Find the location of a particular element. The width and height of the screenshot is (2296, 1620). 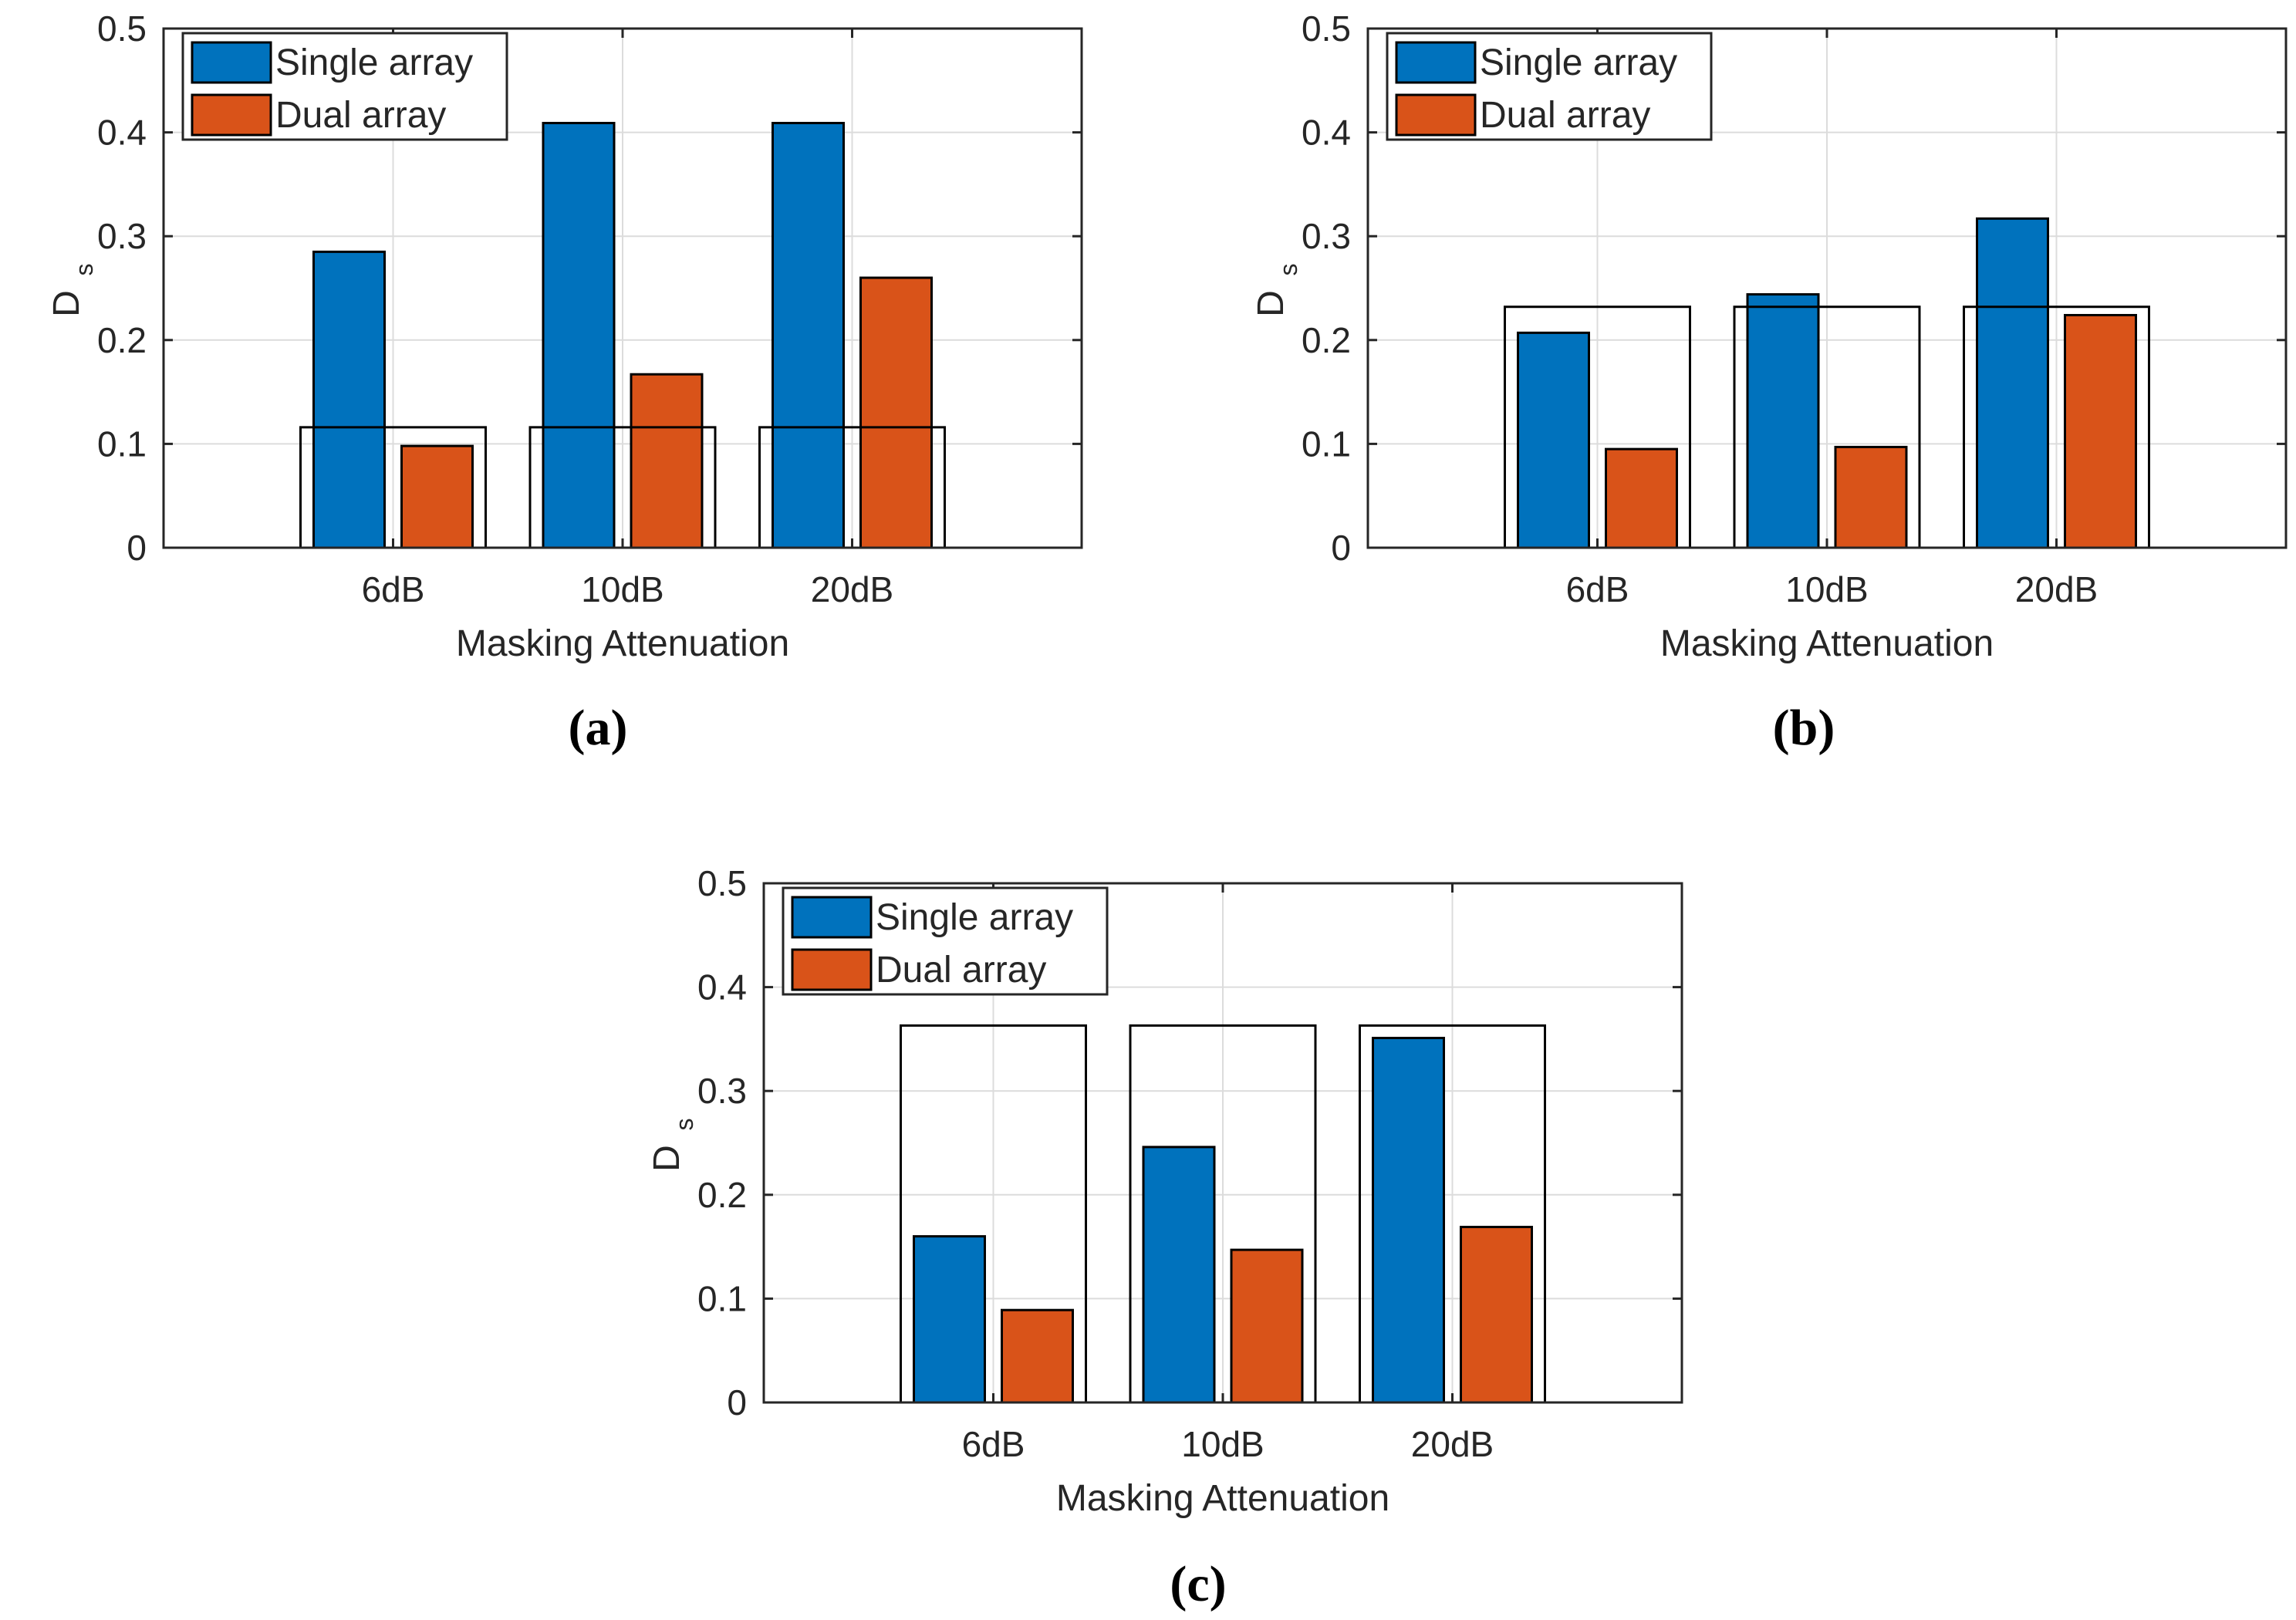

panel-label: (b) is located at coordinates (1804, 728).